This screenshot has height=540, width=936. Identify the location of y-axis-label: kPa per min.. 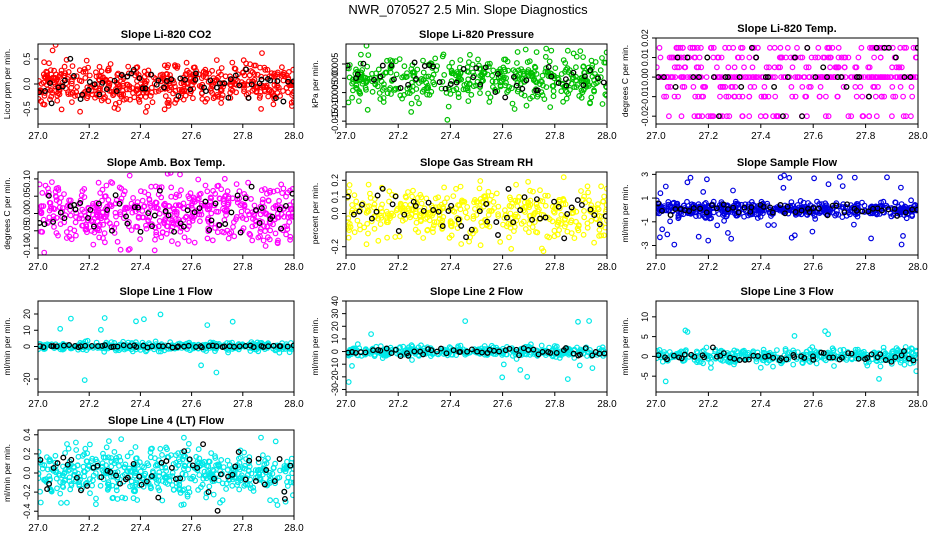
(315, 84).